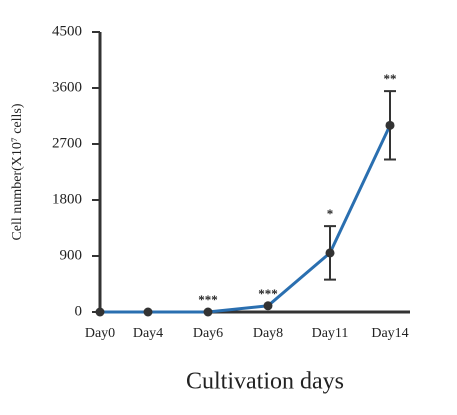 The width and height of the screenshot is (457, 415). What do you see at coordinates (67, 199) in the screenshot?
I see `y-tick-label: 1800` at bounding box center [67, 199].